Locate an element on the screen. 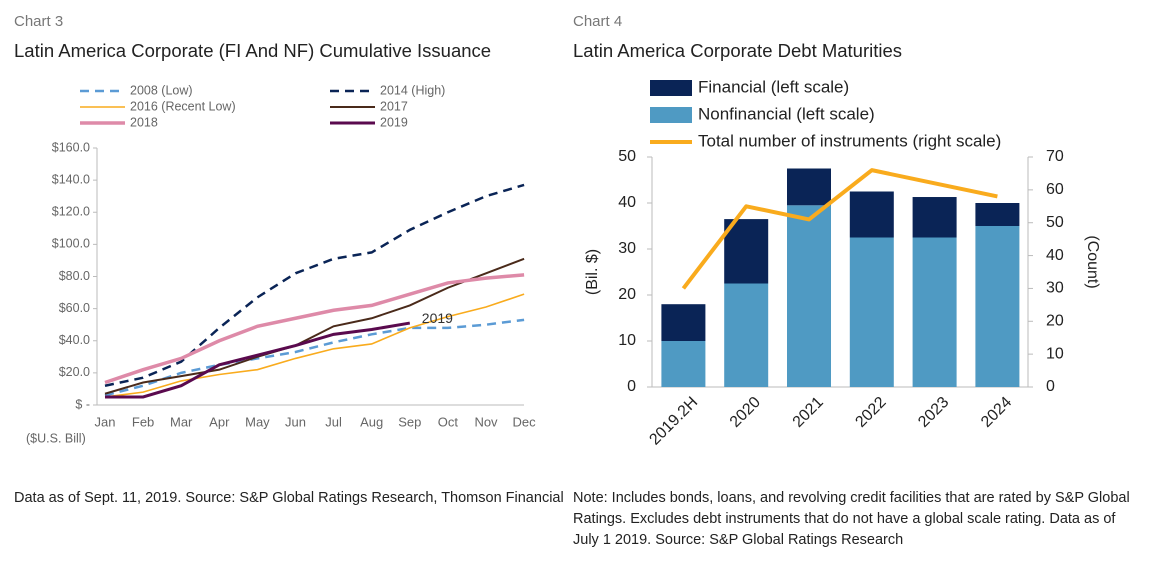 Image resolution: width=1155 pixels, height=567 pixels. y2-tick-label: 50 is located at coordinates (1055, 222).